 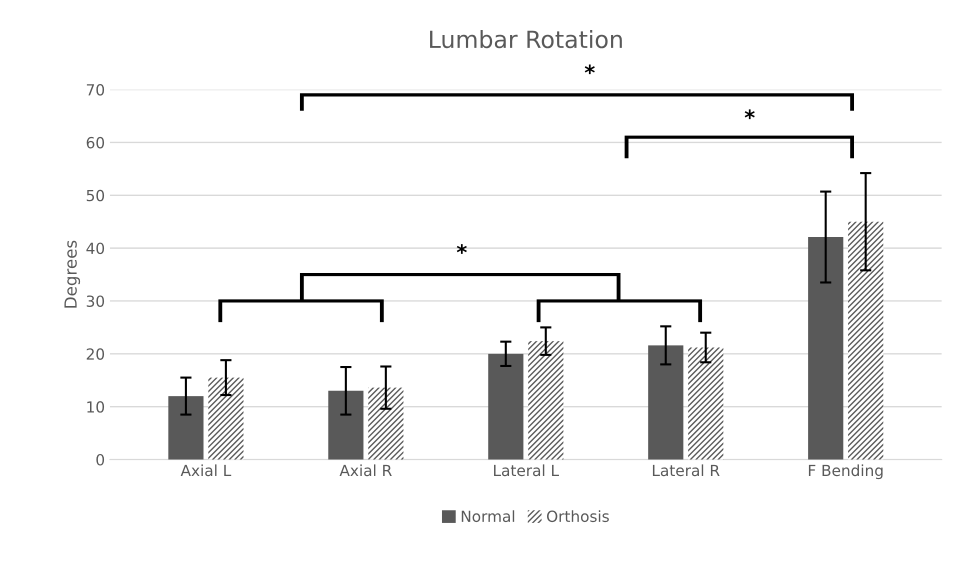 What do you see at coordinates (100, 460) in the screenshot?
I see `y-tick-label: 0` at bounding box center [100, 460].